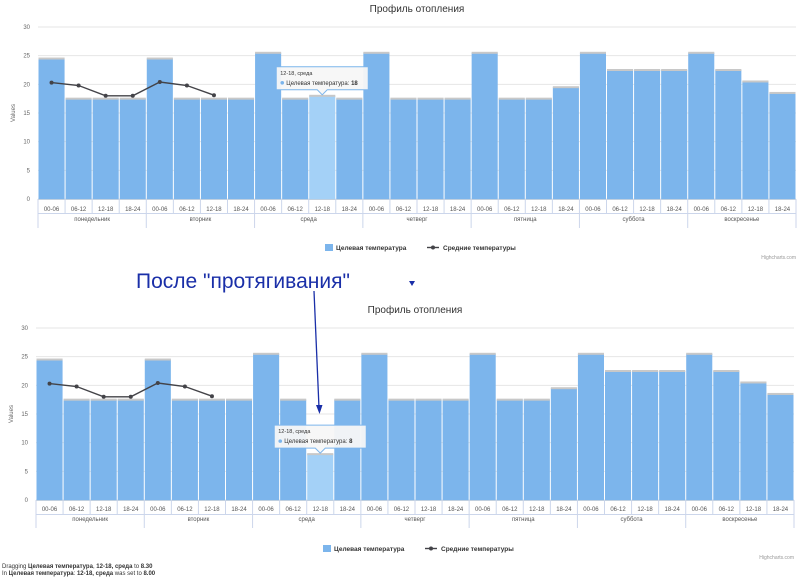 The height and width of the screenshot is (585, 800). I want to click on y-tick-label: 15, so click(26, 114).